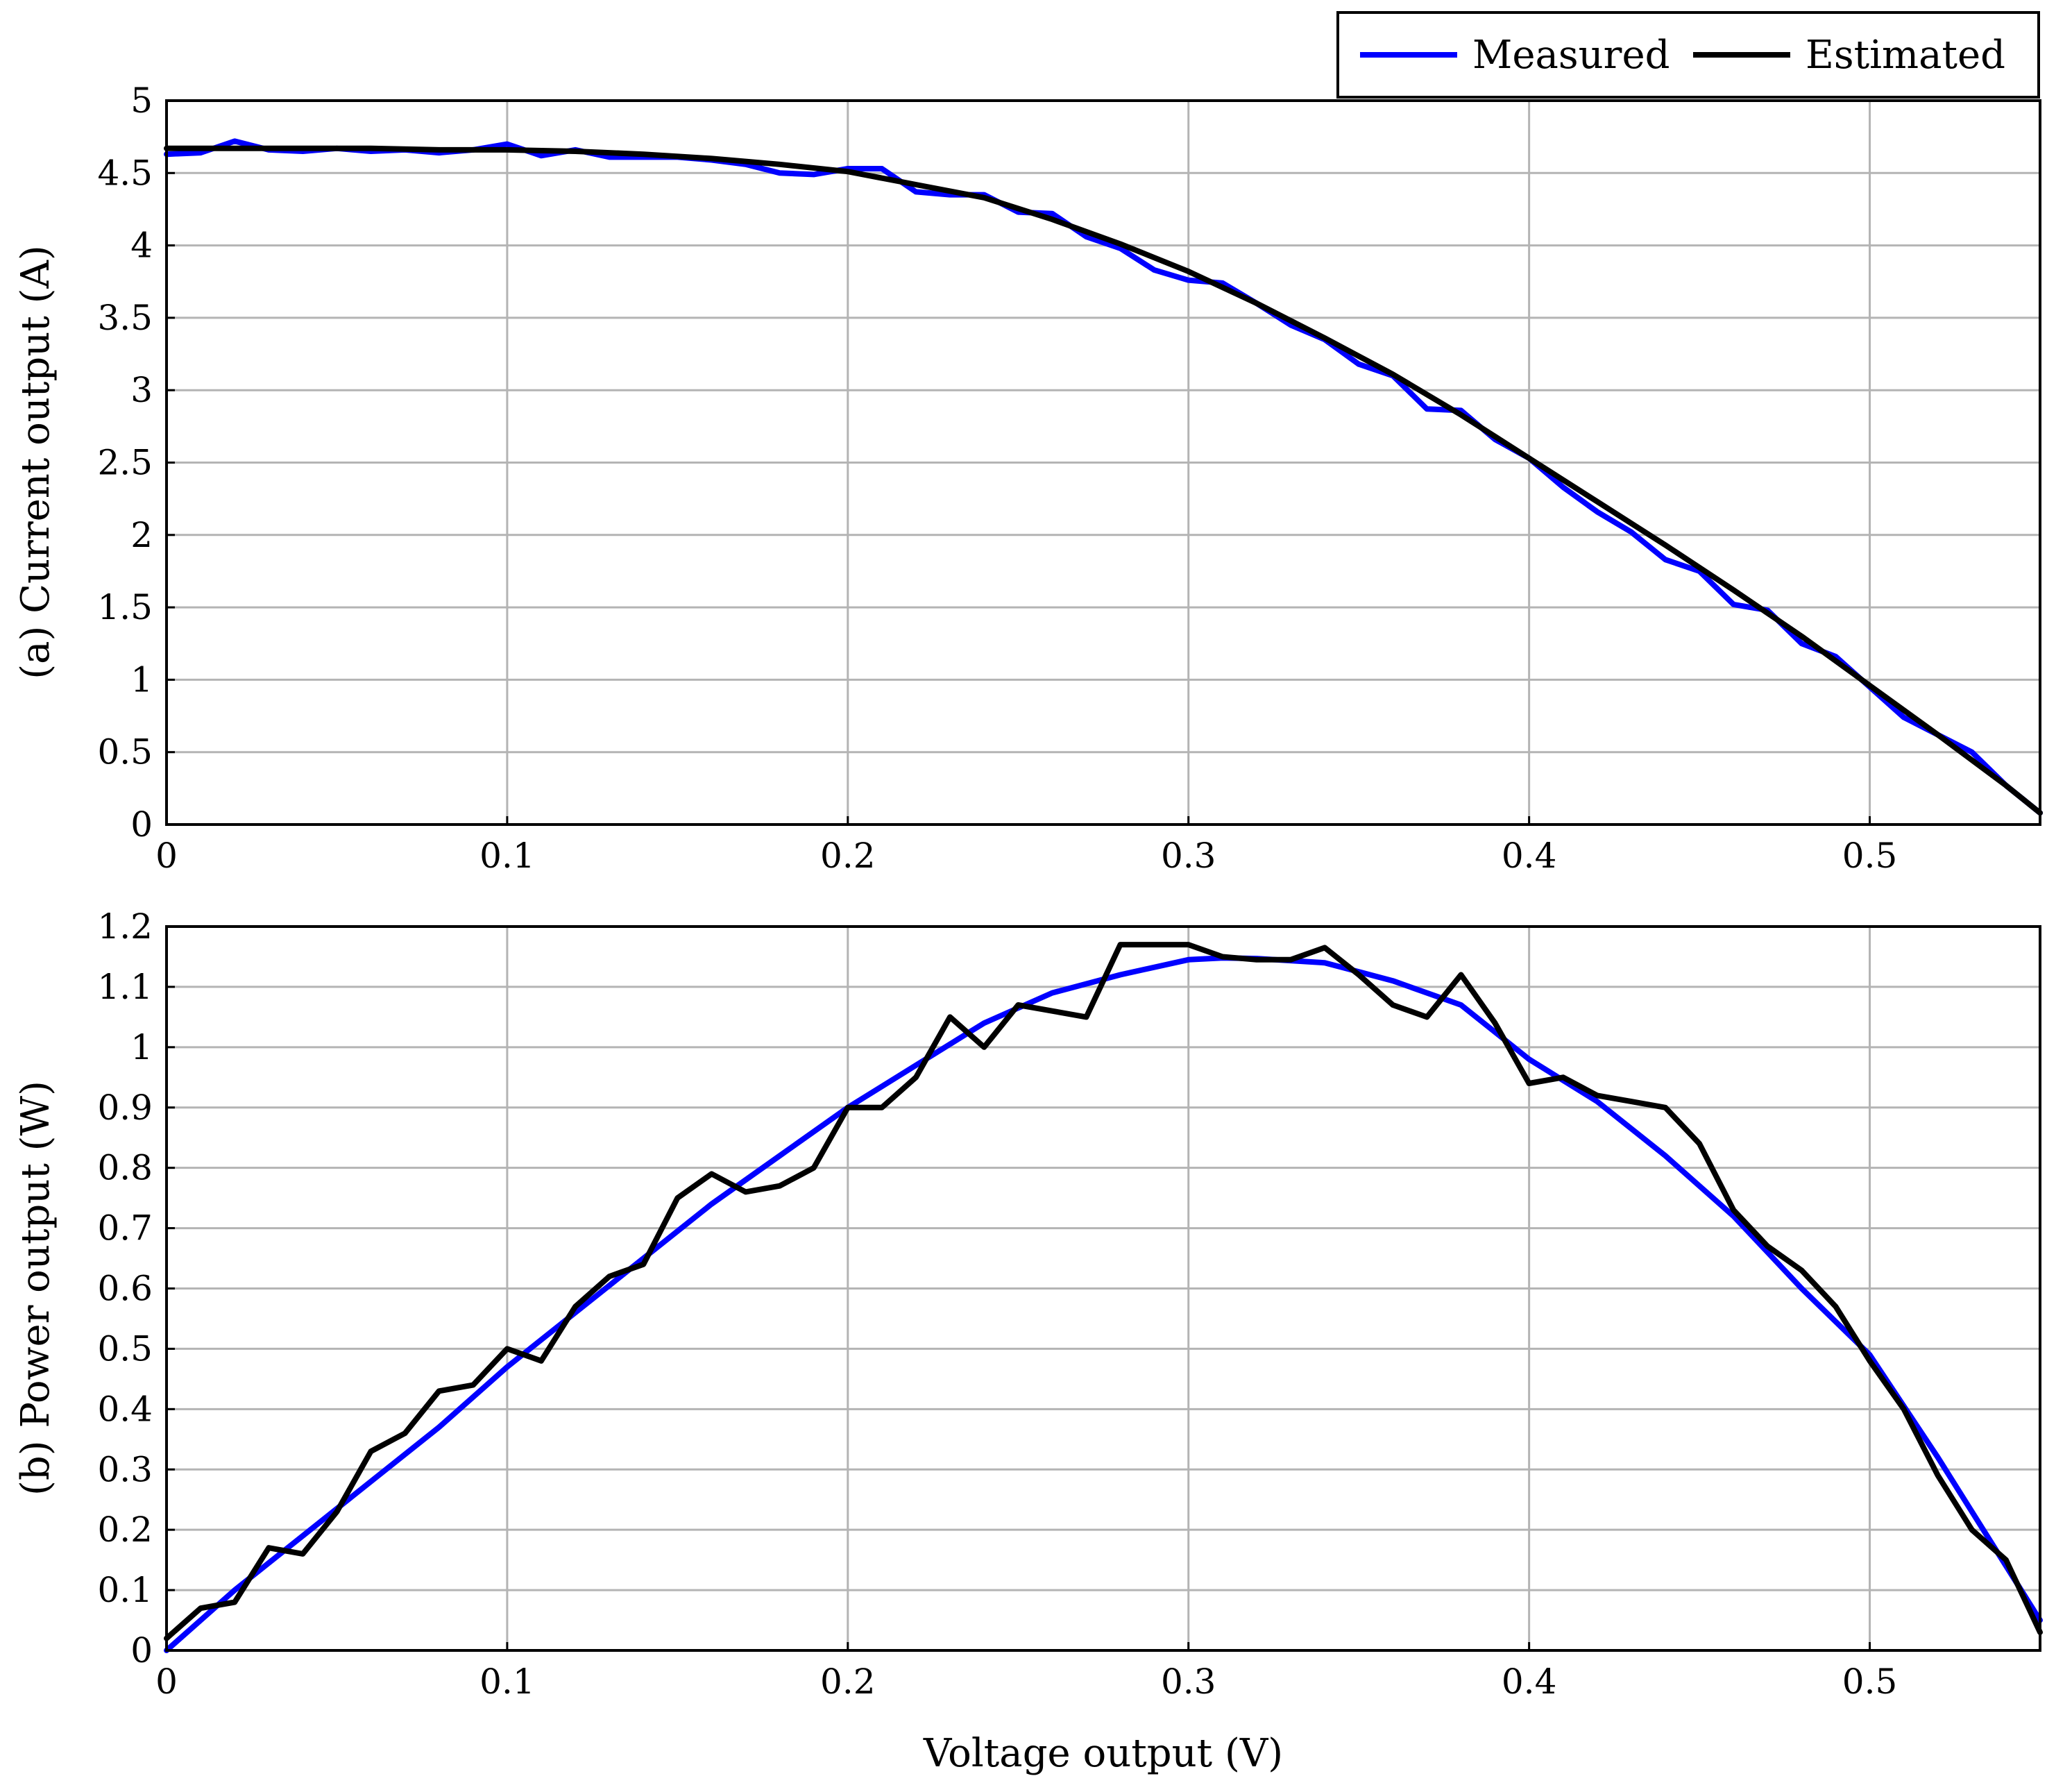 The height and width of the screenshot is (1792, 2047). What do you see at coordinates (141, 1650) in the screenshot?
I see `power-ytick-label: 0` at bounding box center [141, 1650].